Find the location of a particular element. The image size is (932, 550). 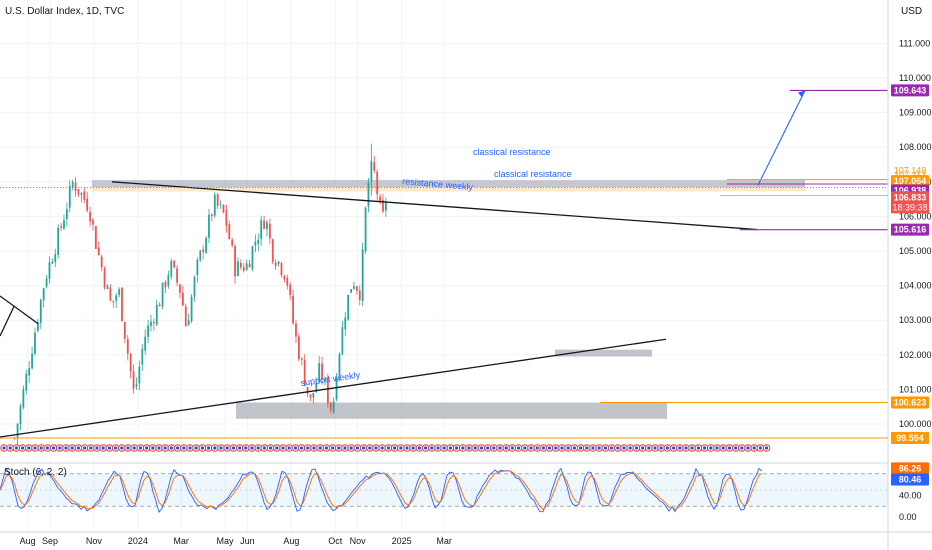

tag-stoch-d: 80.46 is located at coordinates (910, 479).